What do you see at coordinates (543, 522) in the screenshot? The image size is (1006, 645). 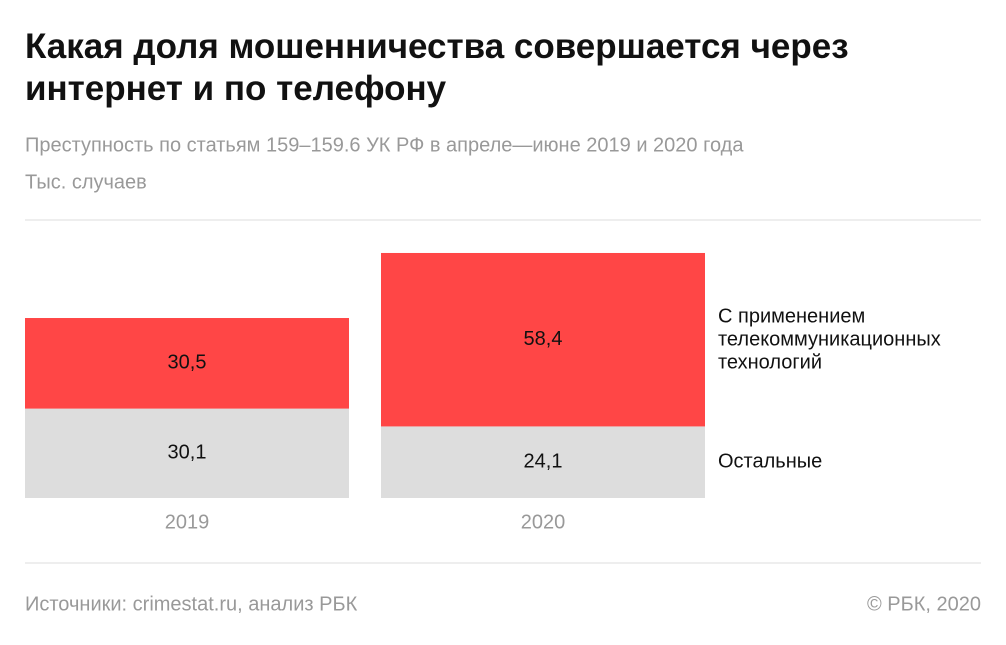 I see `x-tick-label: 2020` at bounding box center [543, 522].